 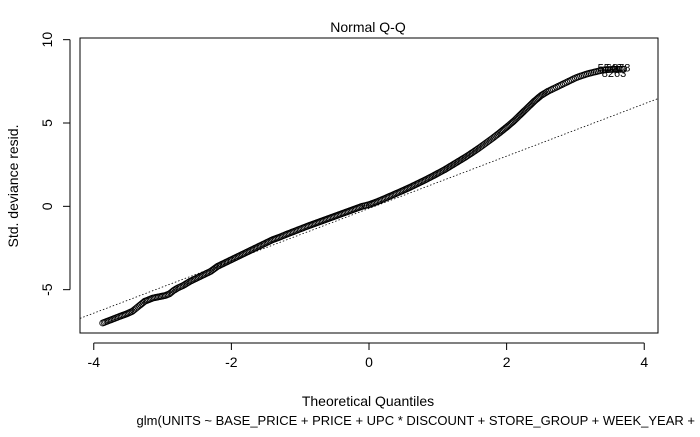 What do you see at coordinates (47, 289) in the screenshot?
I see `y-tick-label: -5` at bounding box center [47, 289].